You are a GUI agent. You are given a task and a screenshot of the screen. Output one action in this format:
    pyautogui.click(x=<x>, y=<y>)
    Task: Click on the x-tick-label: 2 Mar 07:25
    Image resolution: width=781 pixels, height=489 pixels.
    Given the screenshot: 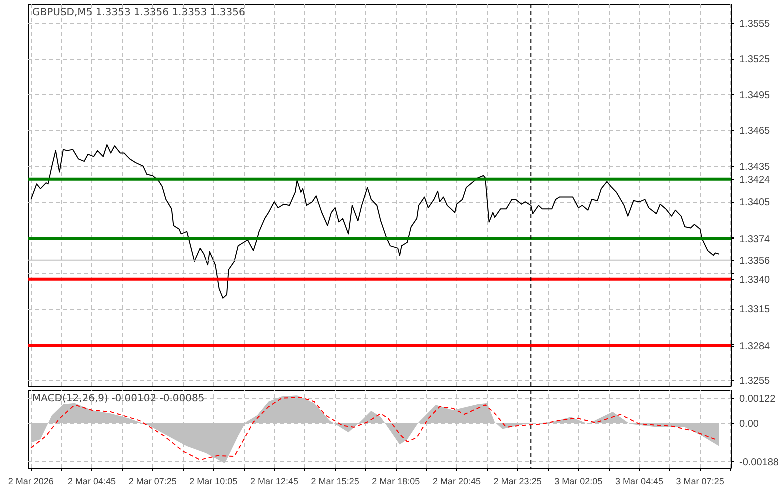 What is the action you would take?
    pyautogui.click(x=152, y=481)
    